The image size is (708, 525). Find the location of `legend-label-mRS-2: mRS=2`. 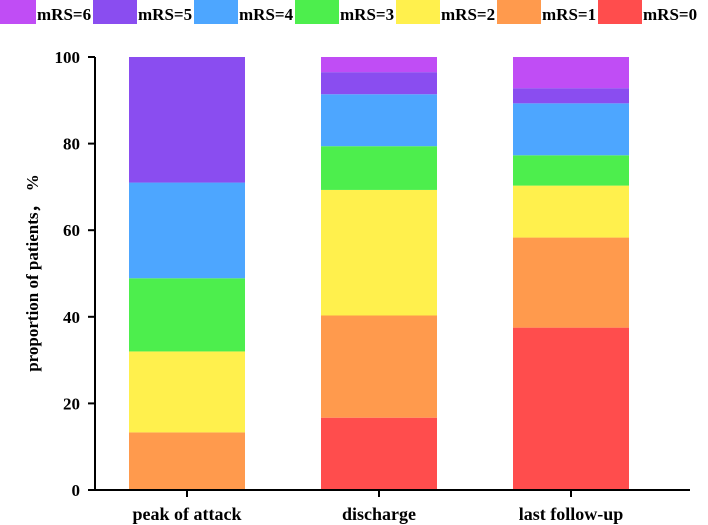

legend-label-mRS-2: mRS=2 is located at coordinates (468, 14).